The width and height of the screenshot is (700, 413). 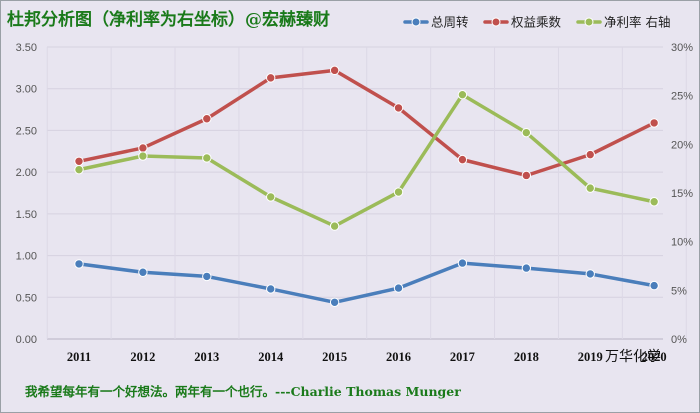 What do you see at coordinates (26, 48) in the screenshot?
I see `left-tick-label: 3.50` at bounding box center [26, 48].